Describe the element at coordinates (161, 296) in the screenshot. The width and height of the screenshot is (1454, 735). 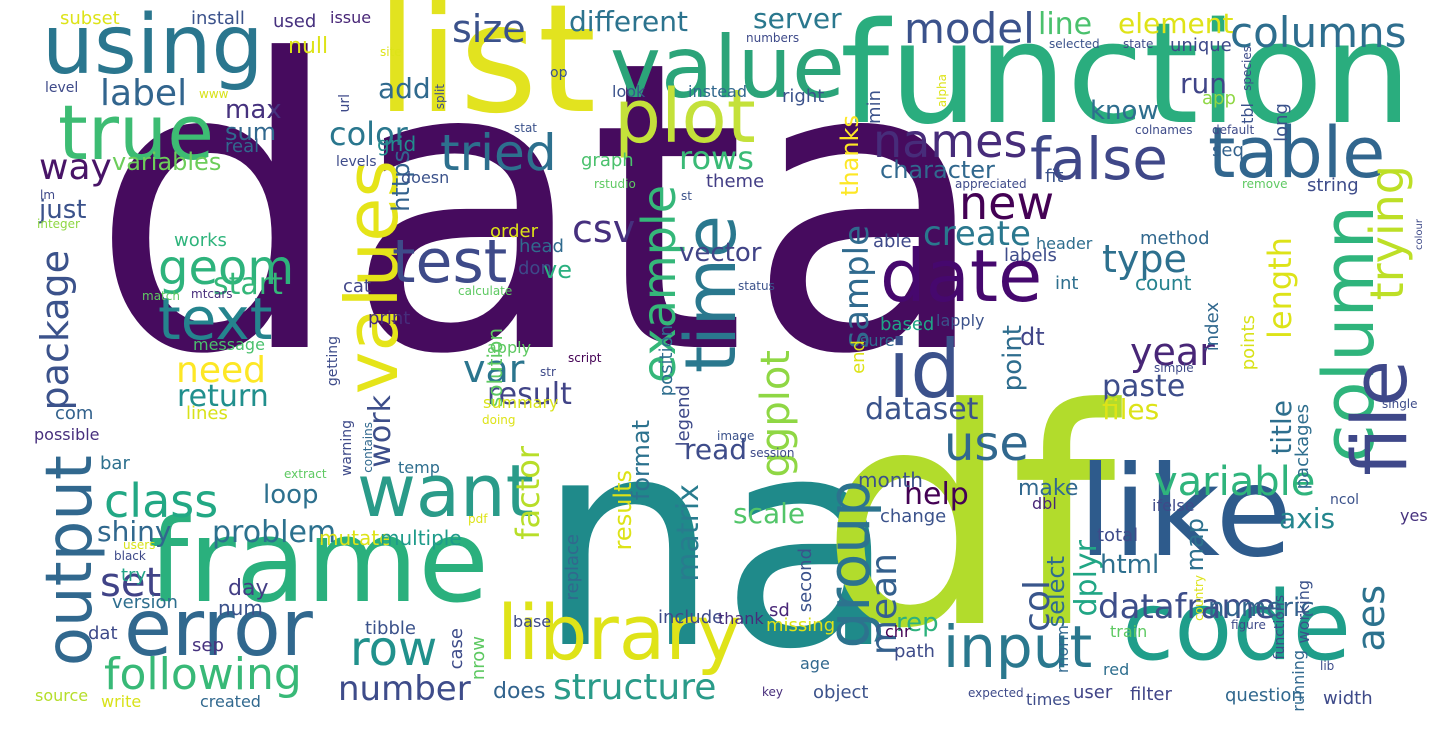
I see `word-match: match` at that location.